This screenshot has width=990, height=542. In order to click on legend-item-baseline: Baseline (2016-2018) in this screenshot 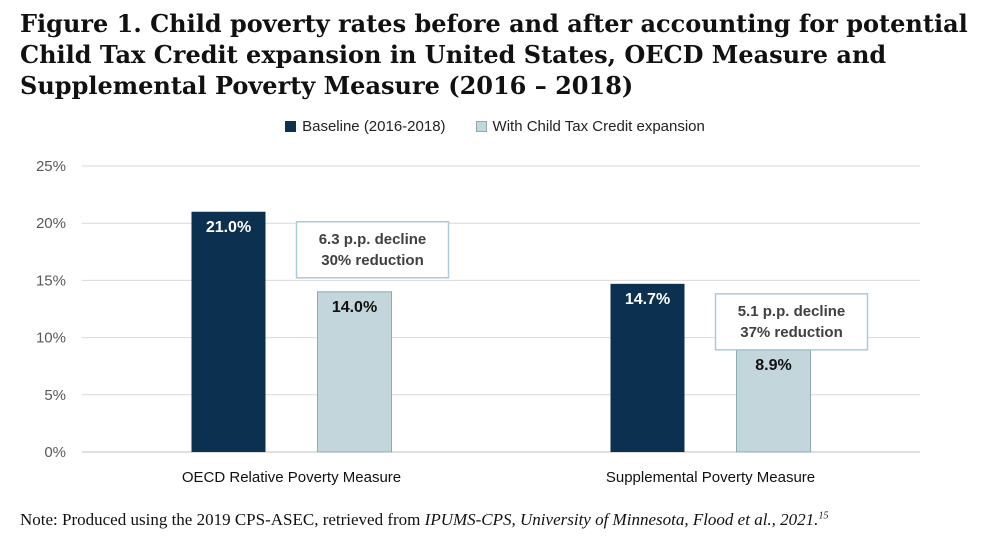, I will do `click(365, 126)`.